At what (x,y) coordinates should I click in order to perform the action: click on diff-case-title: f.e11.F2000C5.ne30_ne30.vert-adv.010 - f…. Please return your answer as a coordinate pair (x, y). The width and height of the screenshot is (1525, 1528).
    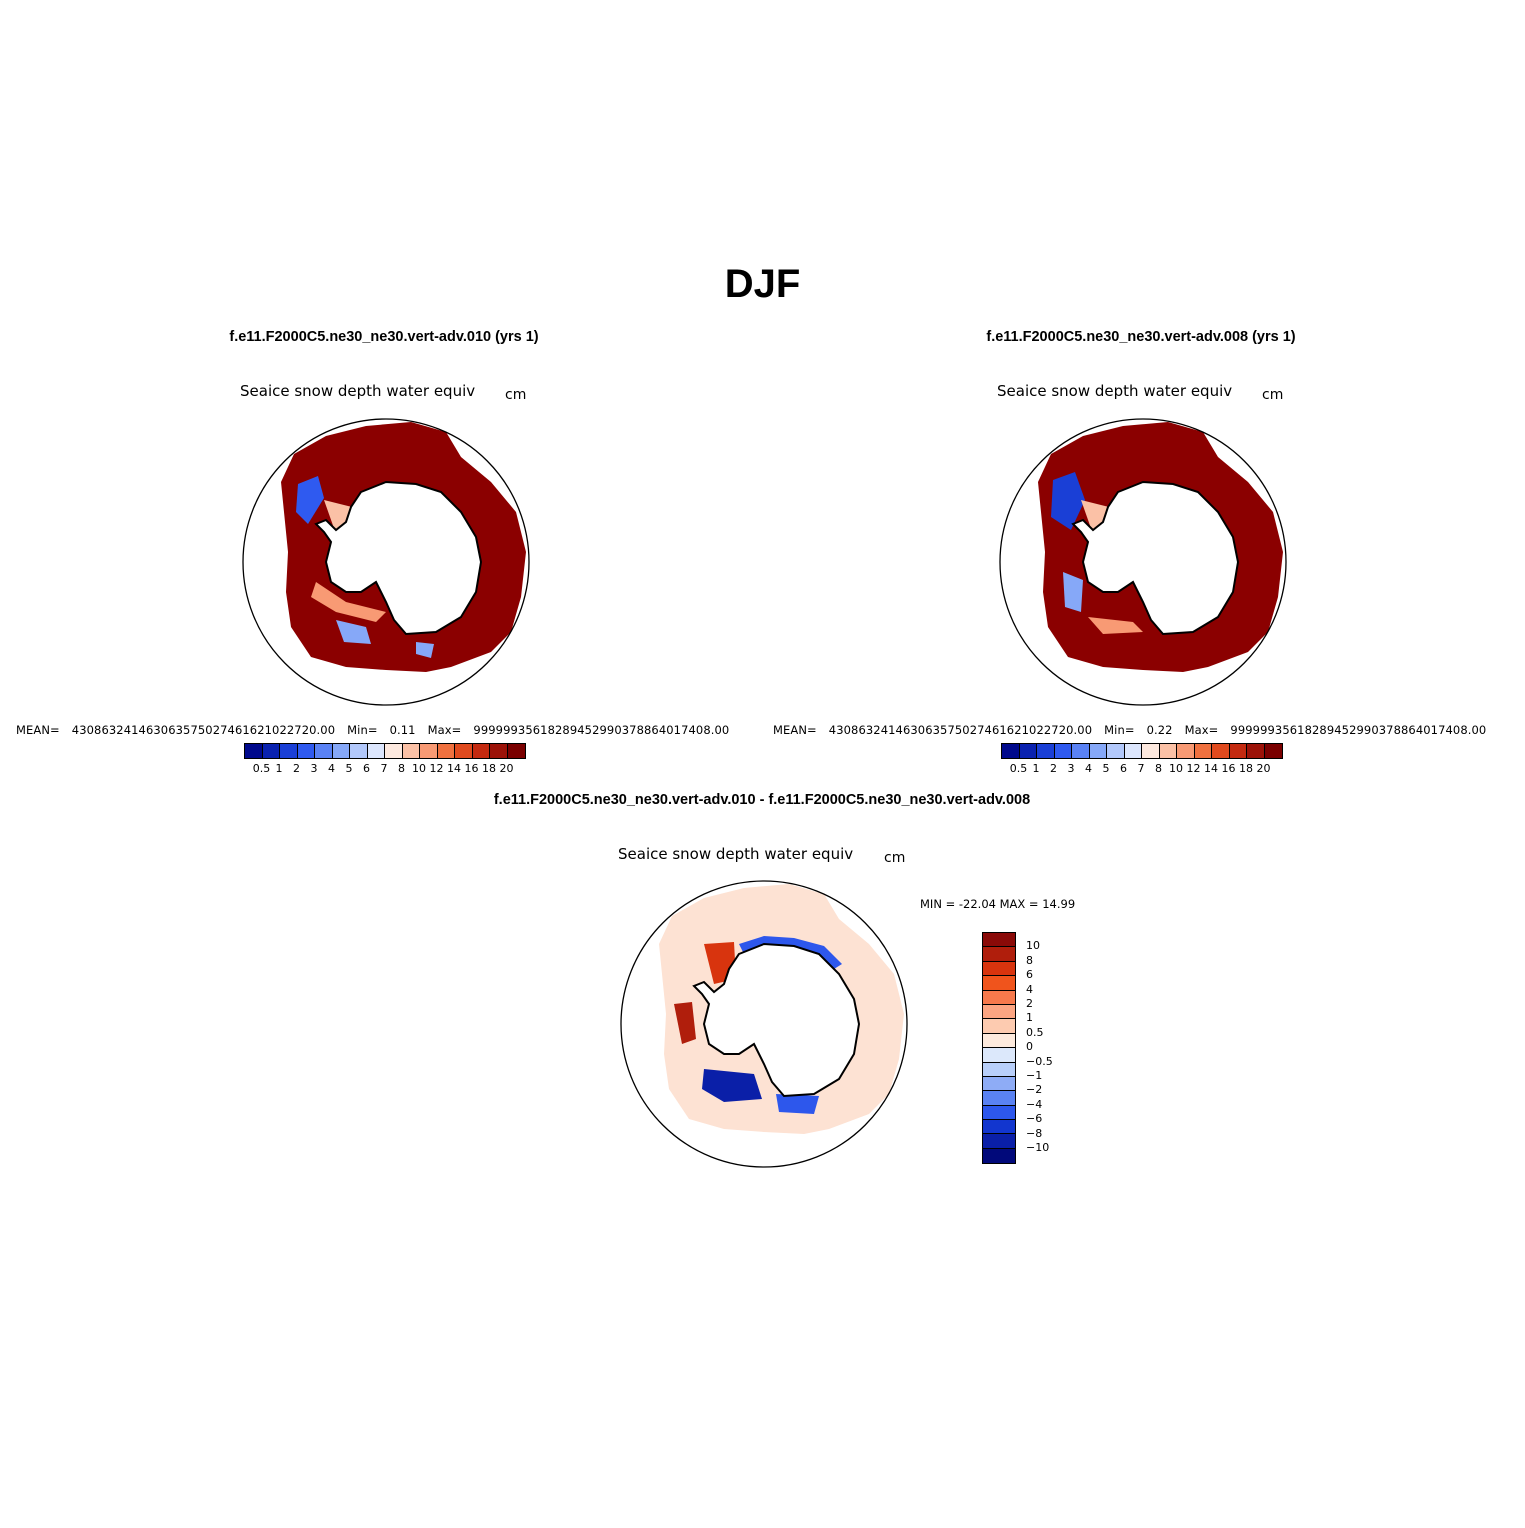
    Looking at the image, I should click on (762, 800).